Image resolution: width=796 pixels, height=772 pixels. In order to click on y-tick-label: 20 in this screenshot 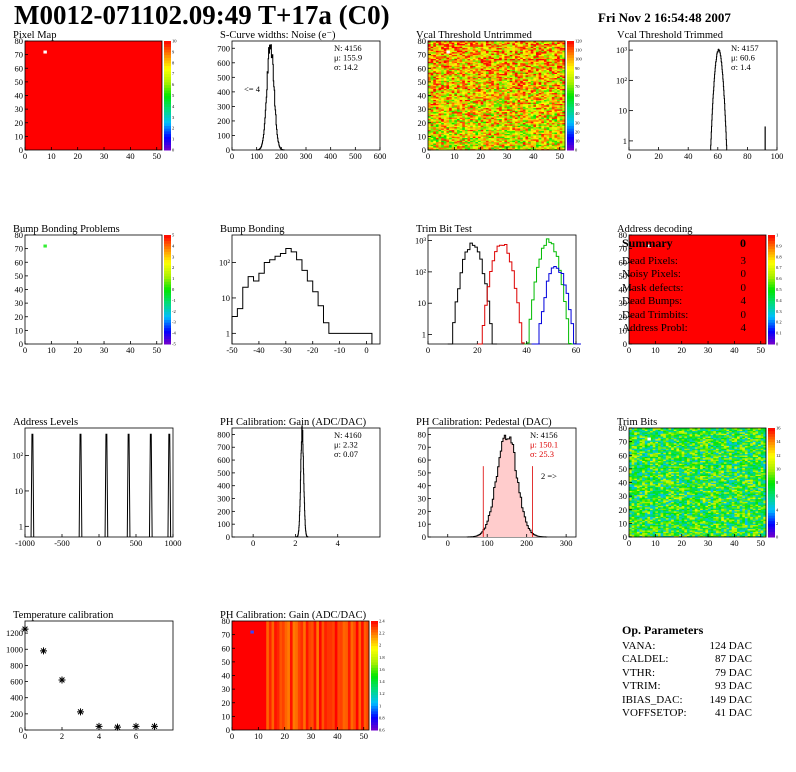, I will do `click(19, 123)`.